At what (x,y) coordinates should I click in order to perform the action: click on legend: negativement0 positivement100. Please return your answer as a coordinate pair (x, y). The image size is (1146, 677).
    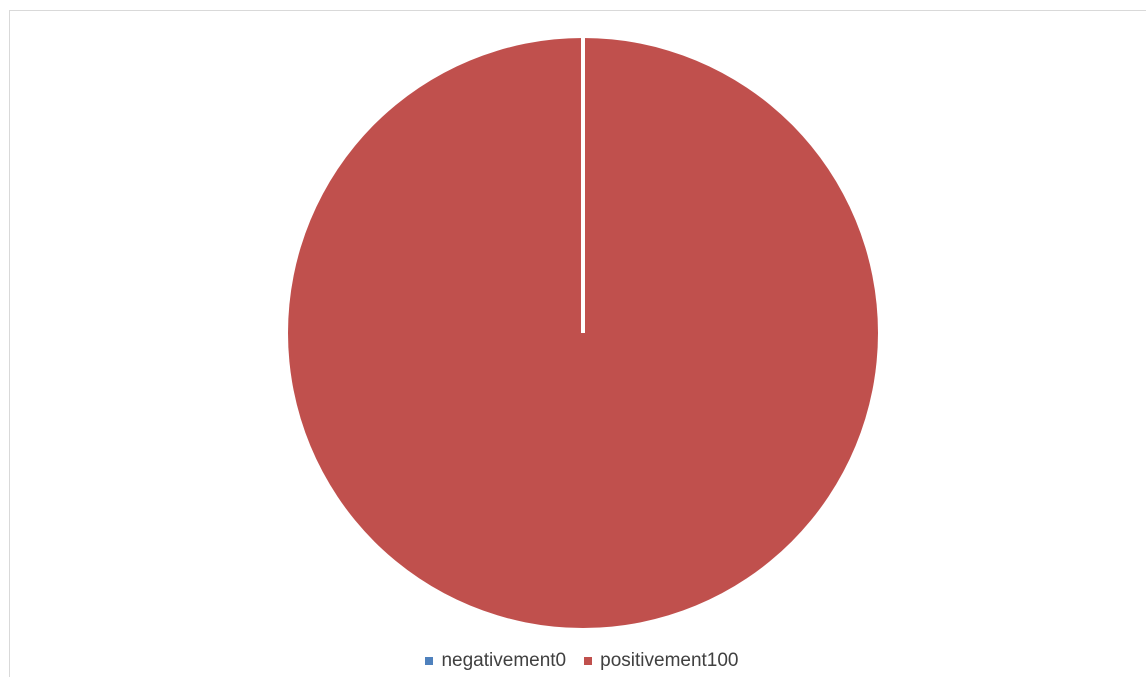
    Looking at the image, I should click on (573, 661).